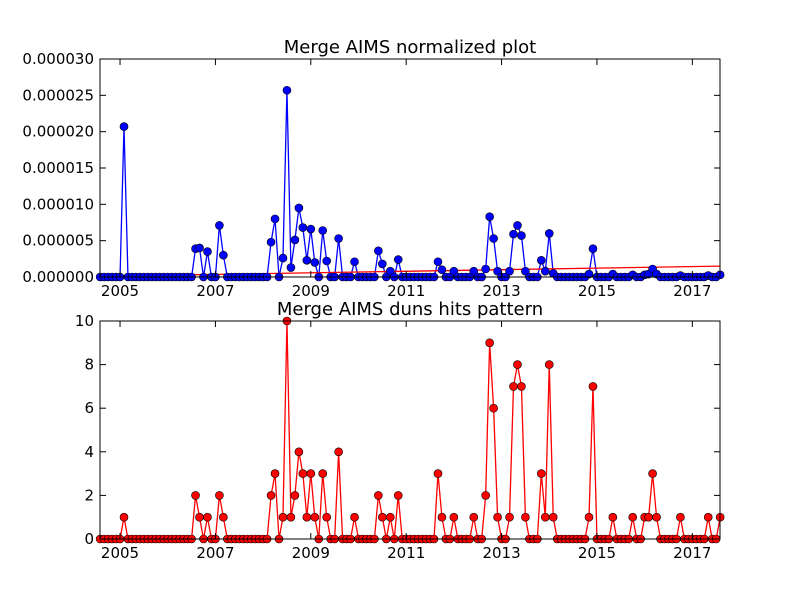 This screenshot has height=600, width=800. Describe the element at coordinates (120, 291) in the screenshot. I see `x-tick-label: 2005` at that location.